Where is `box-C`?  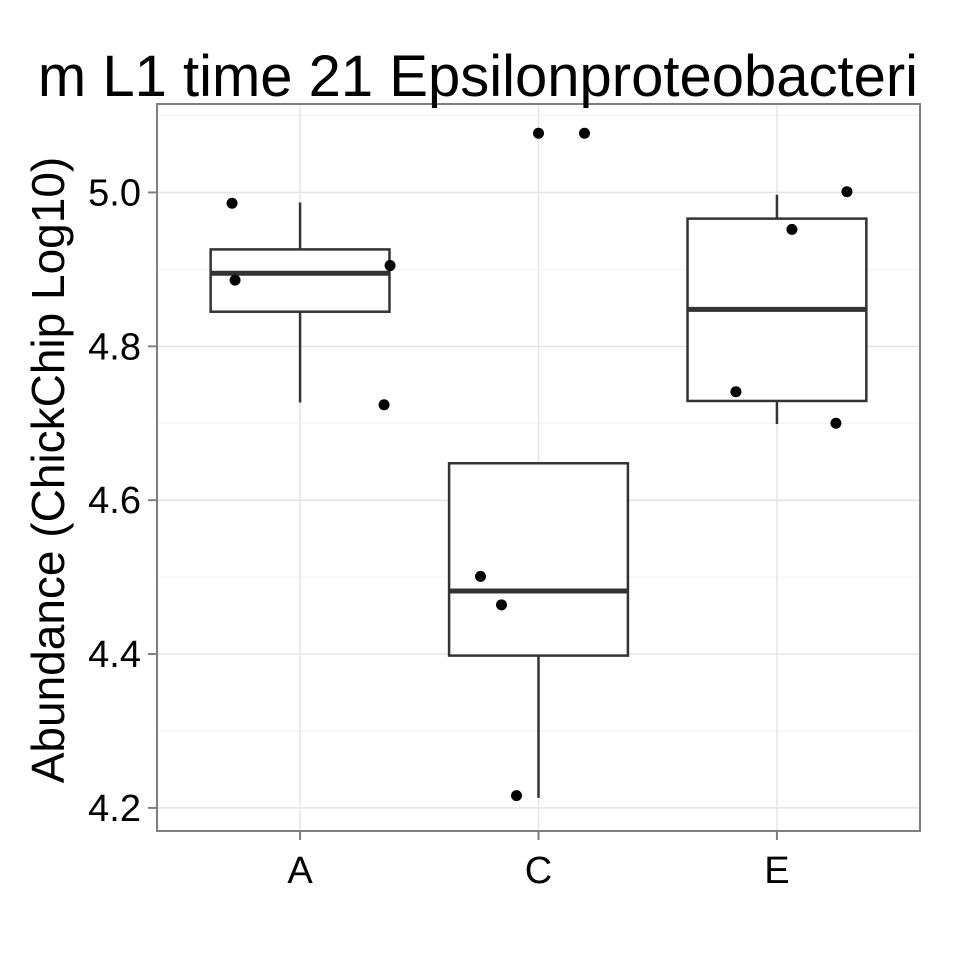
box-C is located at coordinates (538, 630).